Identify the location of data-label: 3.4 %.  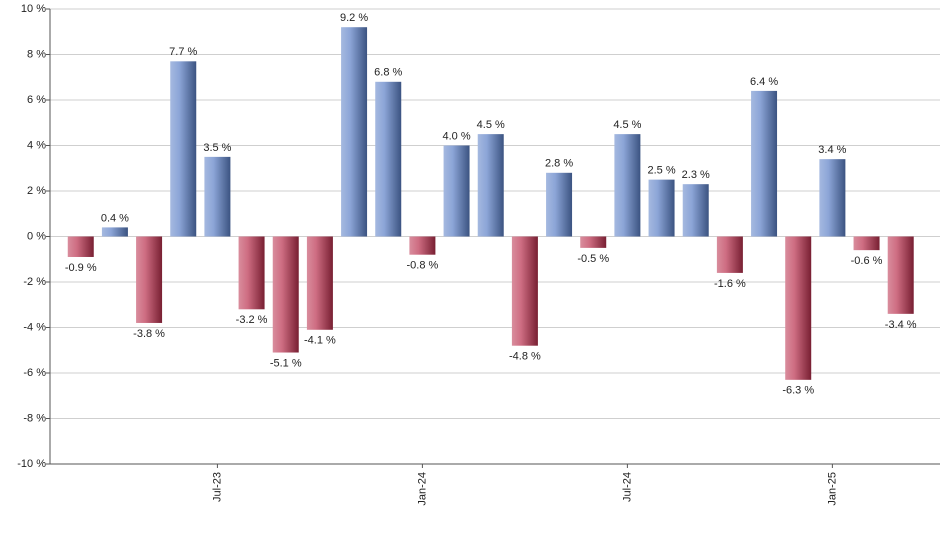
(832, 150).